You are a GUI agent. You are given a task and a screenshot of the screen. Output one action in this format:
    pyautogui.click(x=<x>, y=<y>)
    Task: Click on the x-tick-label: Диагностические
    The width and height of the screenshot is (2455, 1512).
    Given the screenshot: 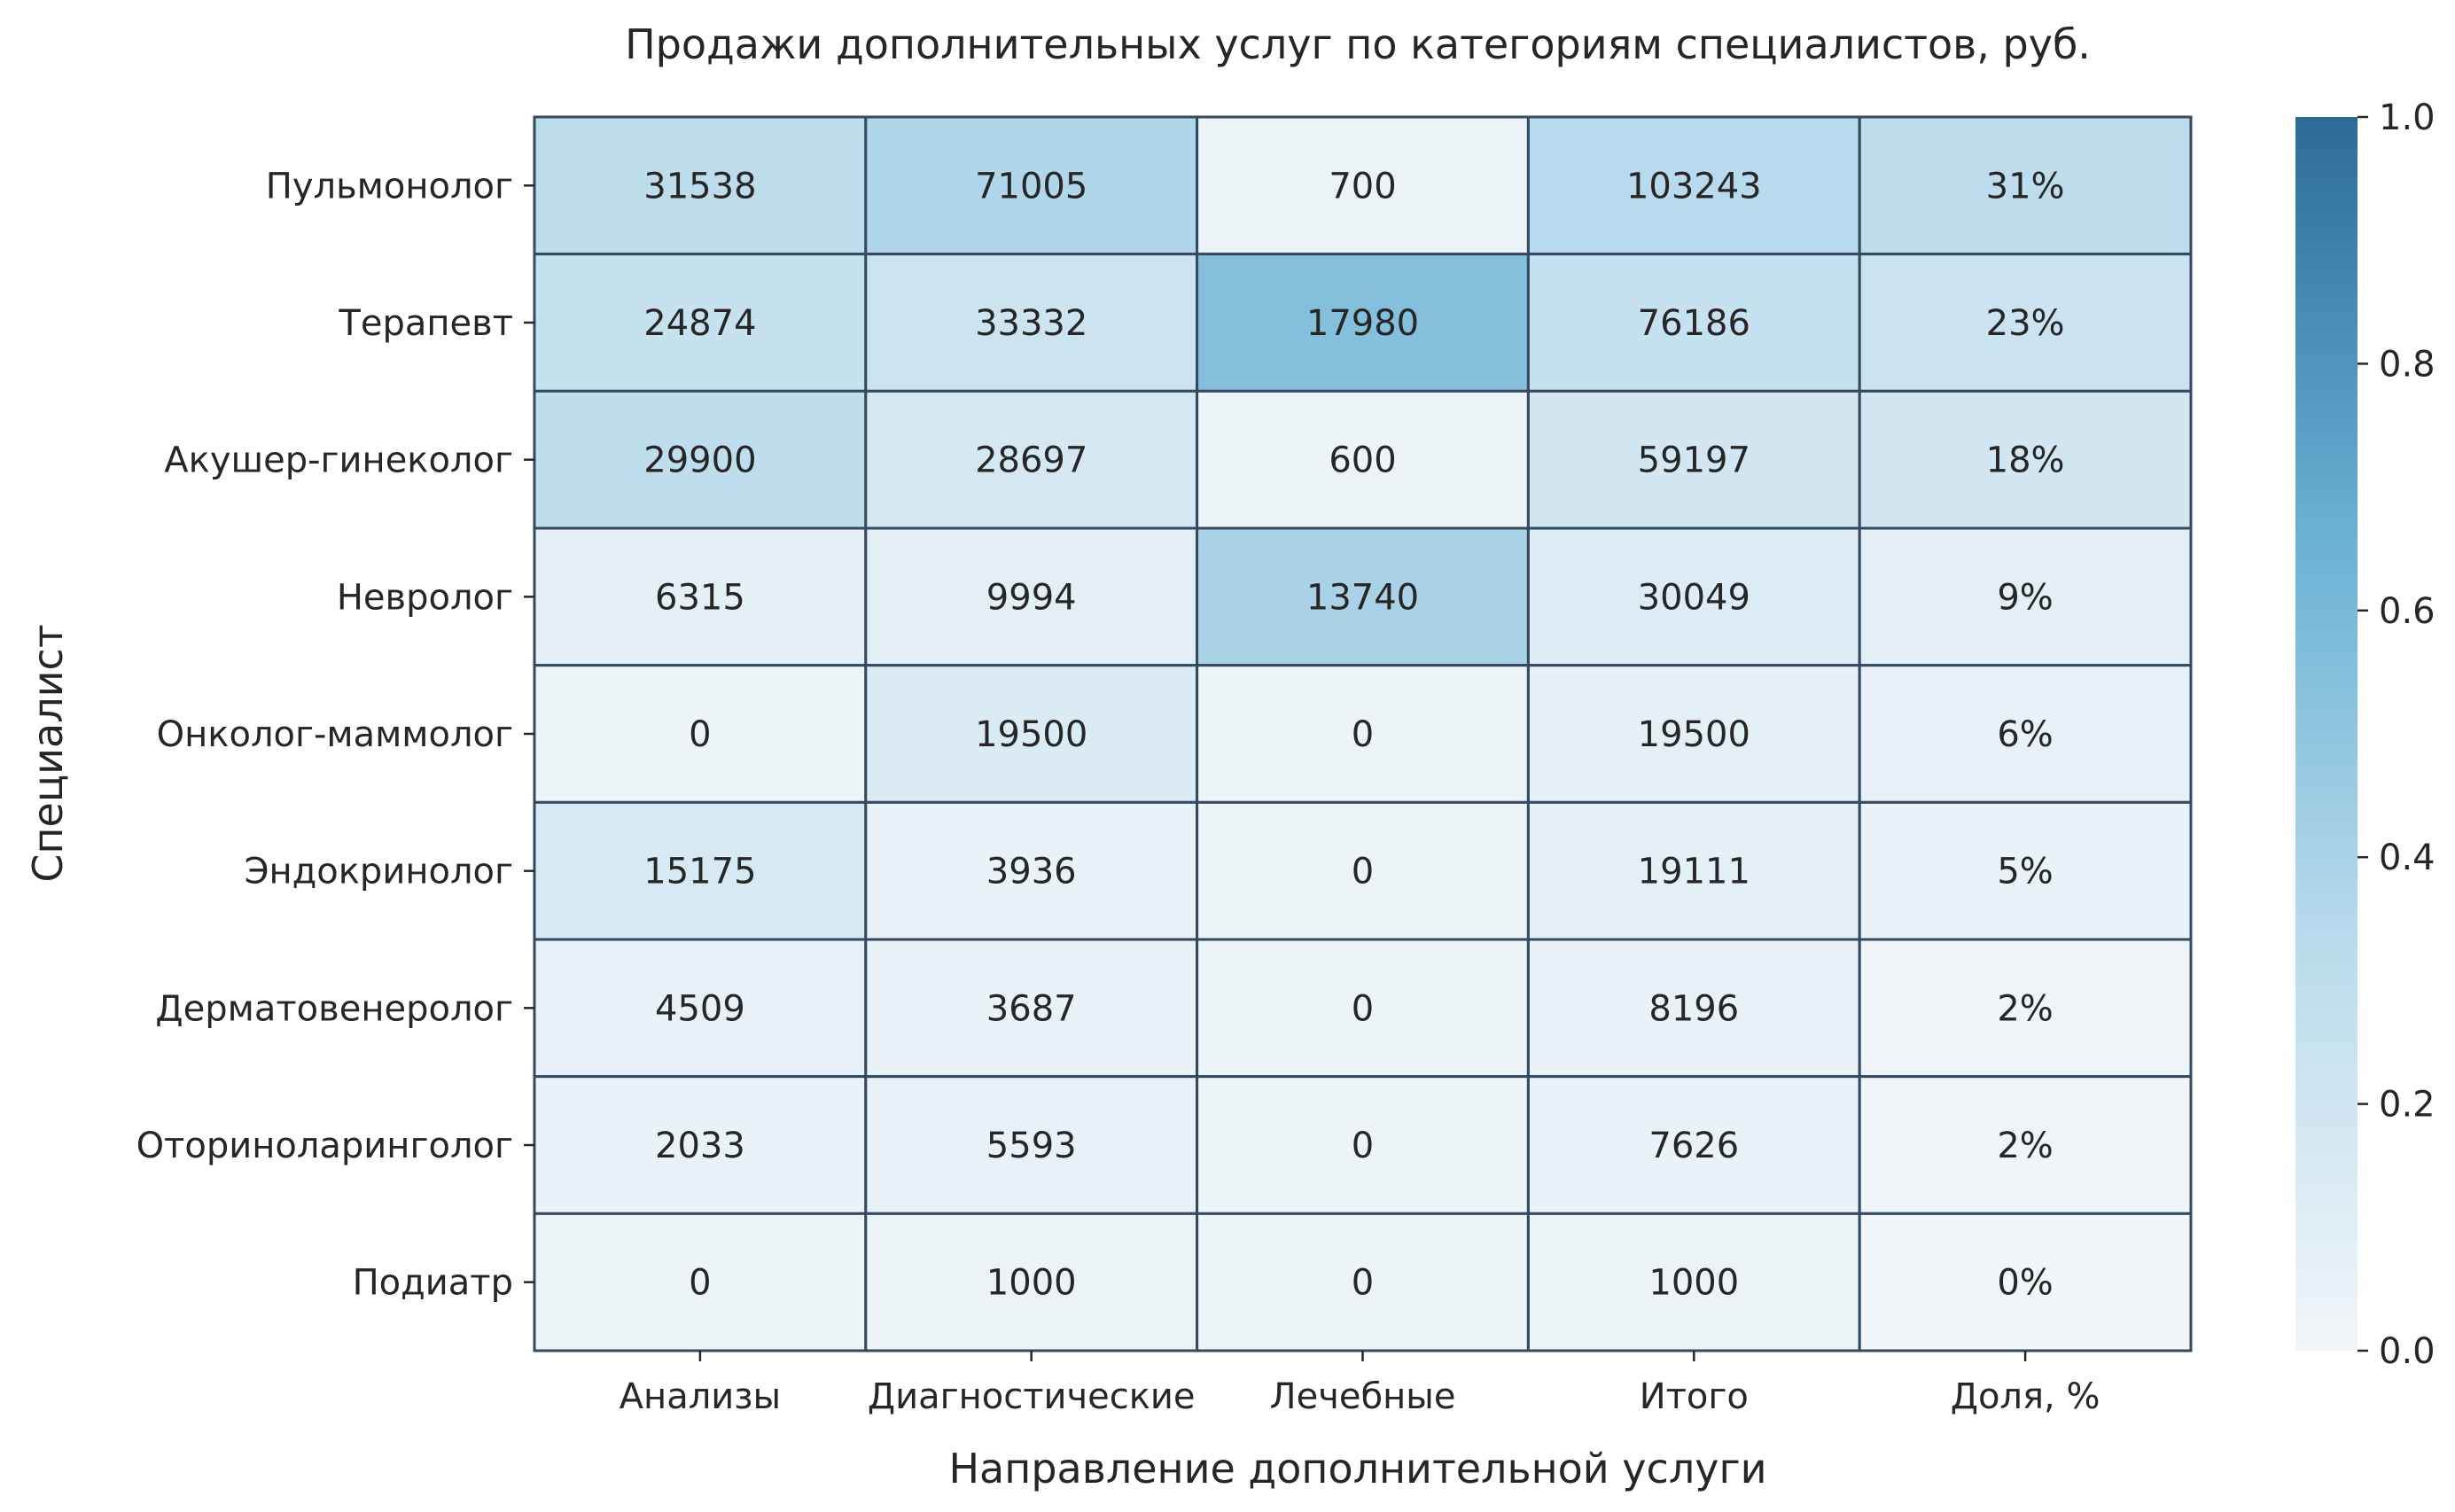 What is the action you would take?
    pyautogui.click(x=1032, y=1396)
    